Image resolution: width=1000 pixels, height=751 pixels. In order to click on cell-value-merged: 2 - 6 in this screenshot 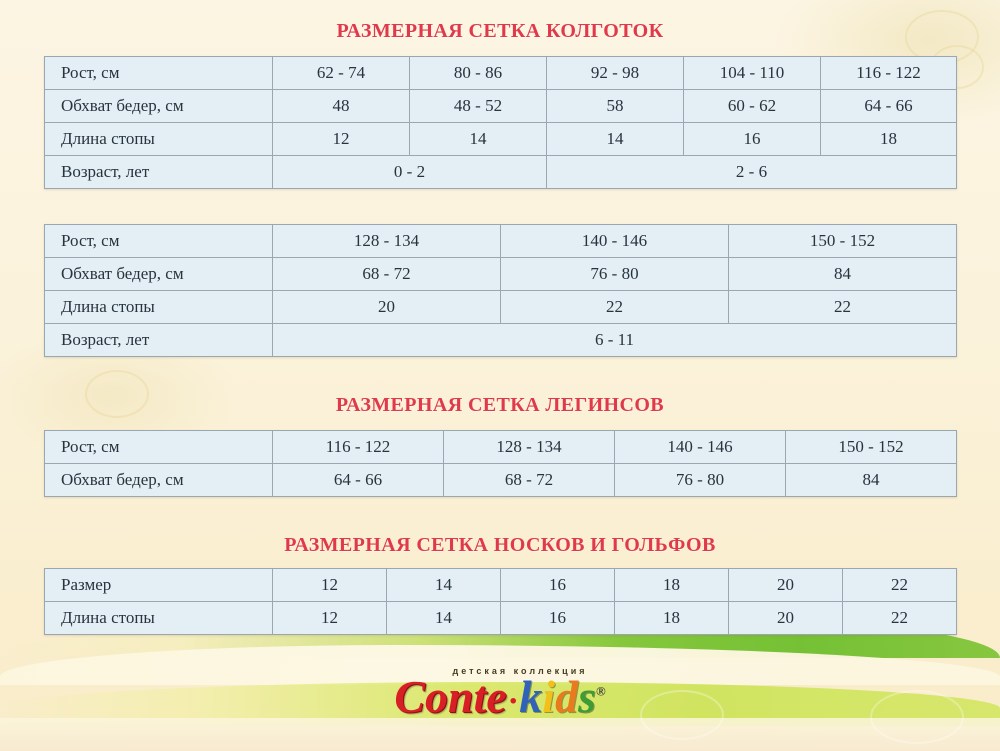, I will do `click(751, 172)`.